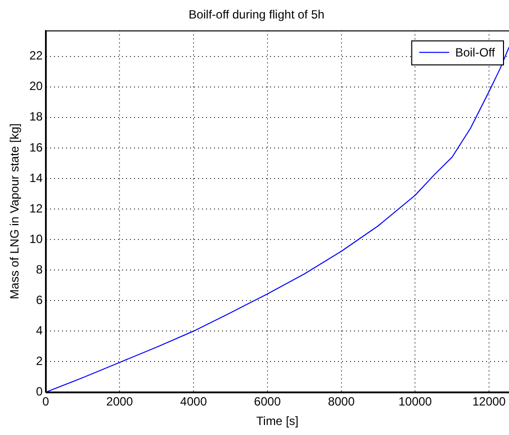 Image resolution: width=509 pixels, height=435 pixels. Describe the element at coordinates (40, 299) in the screenshot. I see `y-tick-label: 6` at that location.